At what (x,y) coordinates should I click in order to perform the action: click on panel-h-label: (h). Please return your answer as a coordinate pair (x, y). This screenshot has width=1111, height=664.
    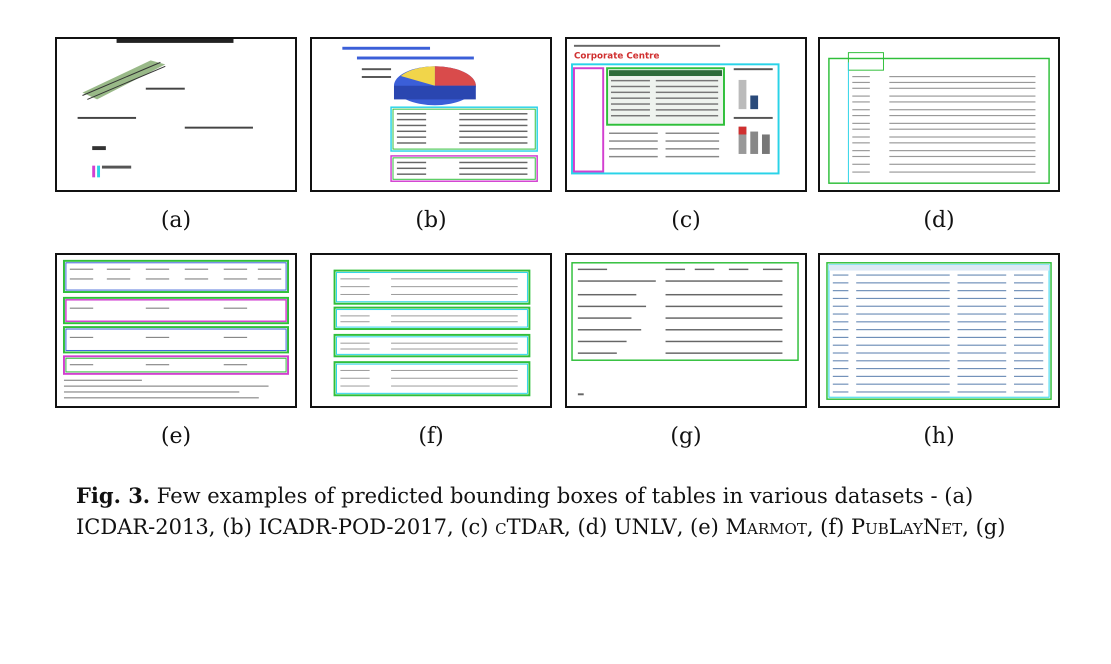
    Looking at the image, I should click on (939, 436).